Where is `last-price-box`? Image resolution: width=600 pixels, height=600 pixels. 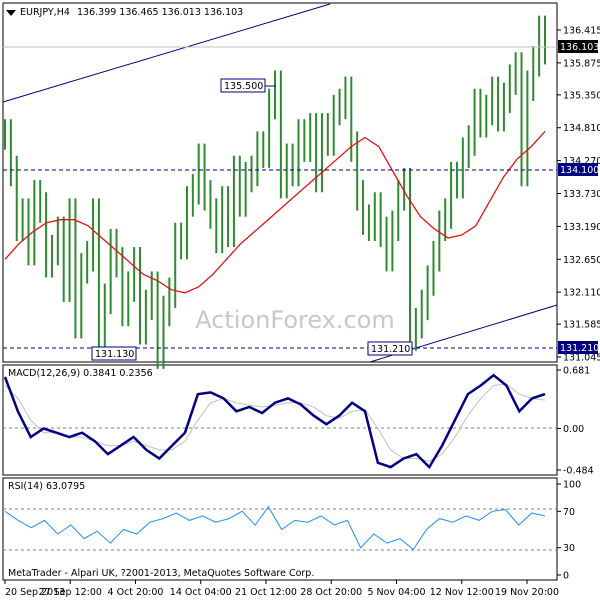
last-price-box is located at coordinates (578, 46).